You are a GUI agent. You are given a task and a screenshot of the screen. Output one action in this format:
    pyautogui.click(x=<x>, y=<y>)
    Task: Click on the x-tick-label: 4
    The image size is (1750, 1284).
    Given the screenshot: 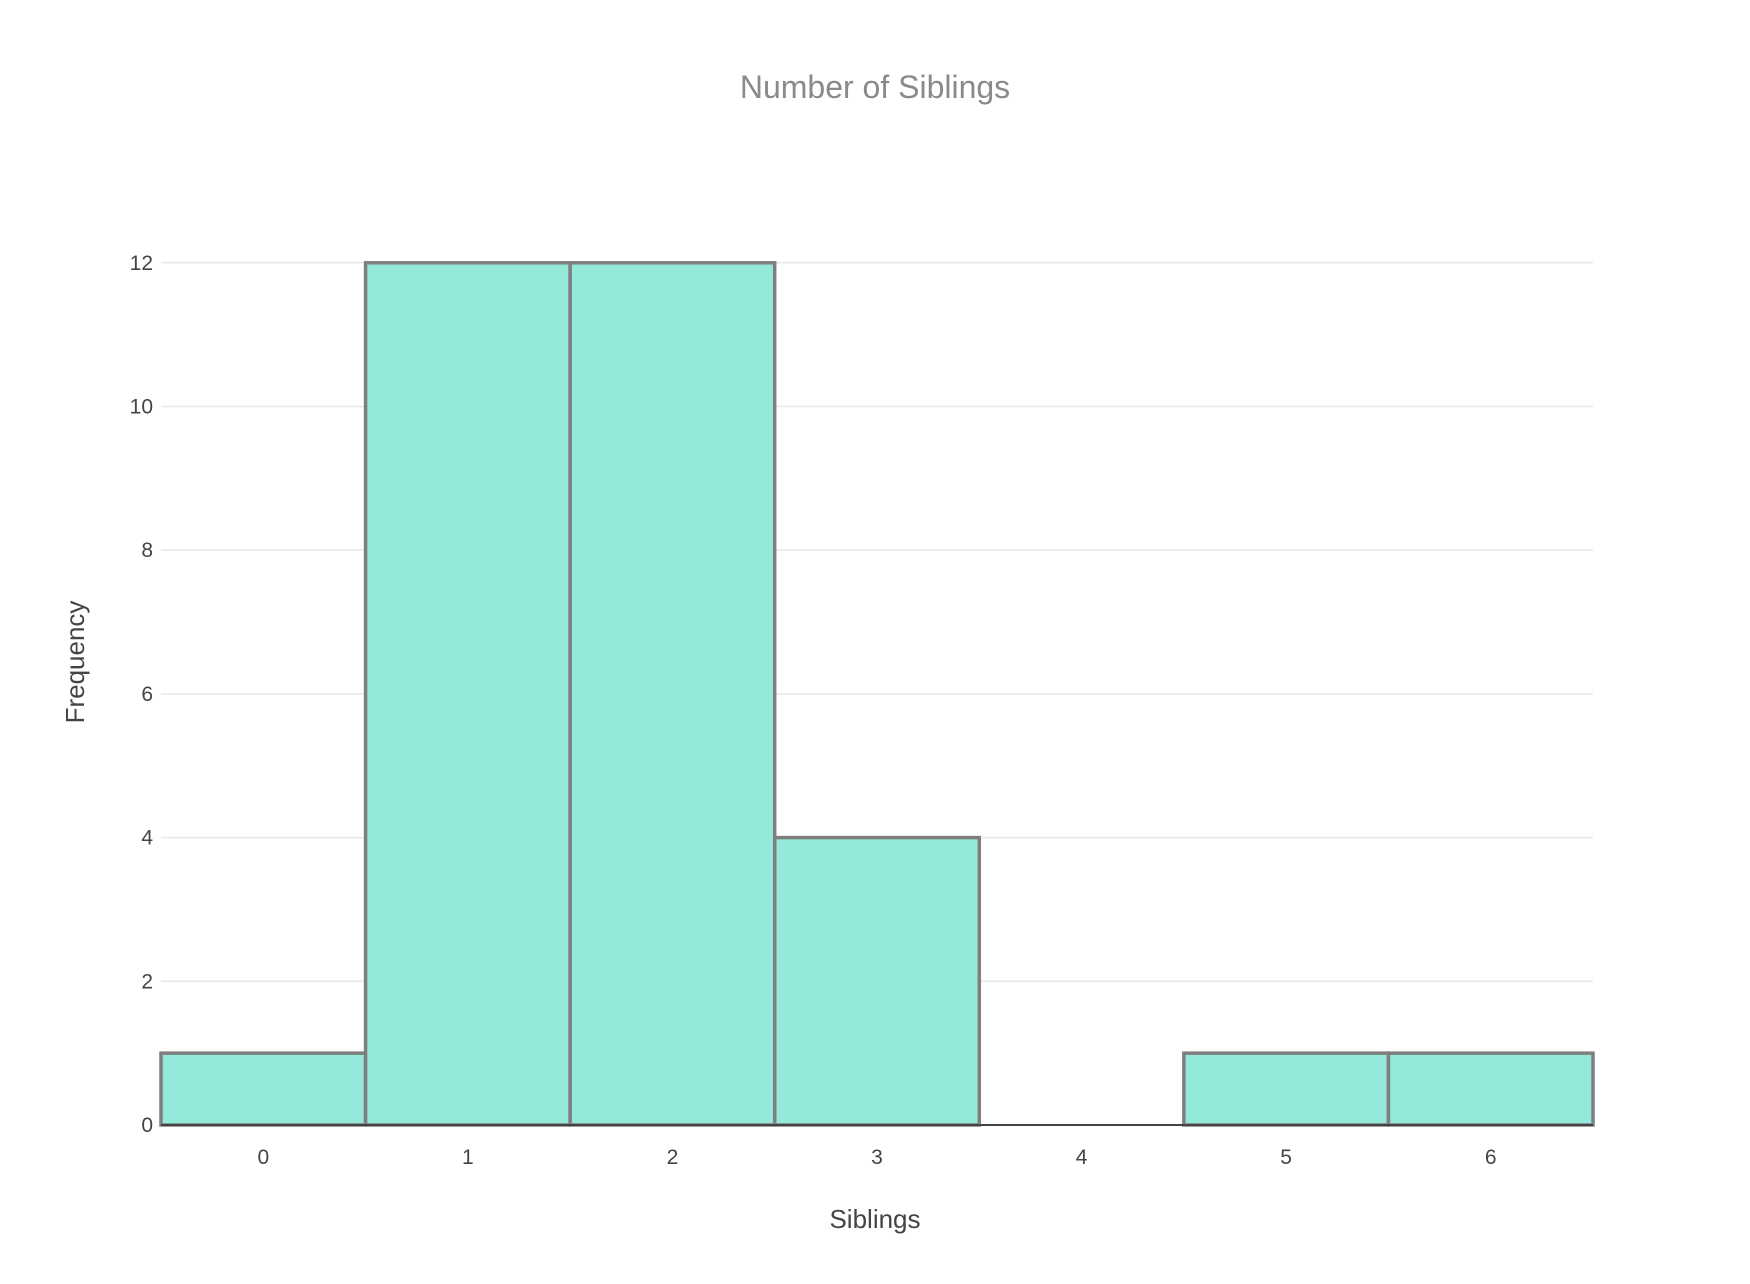 What is the action you would take?
    pyautogui.click(x=1082, y=1157)
    